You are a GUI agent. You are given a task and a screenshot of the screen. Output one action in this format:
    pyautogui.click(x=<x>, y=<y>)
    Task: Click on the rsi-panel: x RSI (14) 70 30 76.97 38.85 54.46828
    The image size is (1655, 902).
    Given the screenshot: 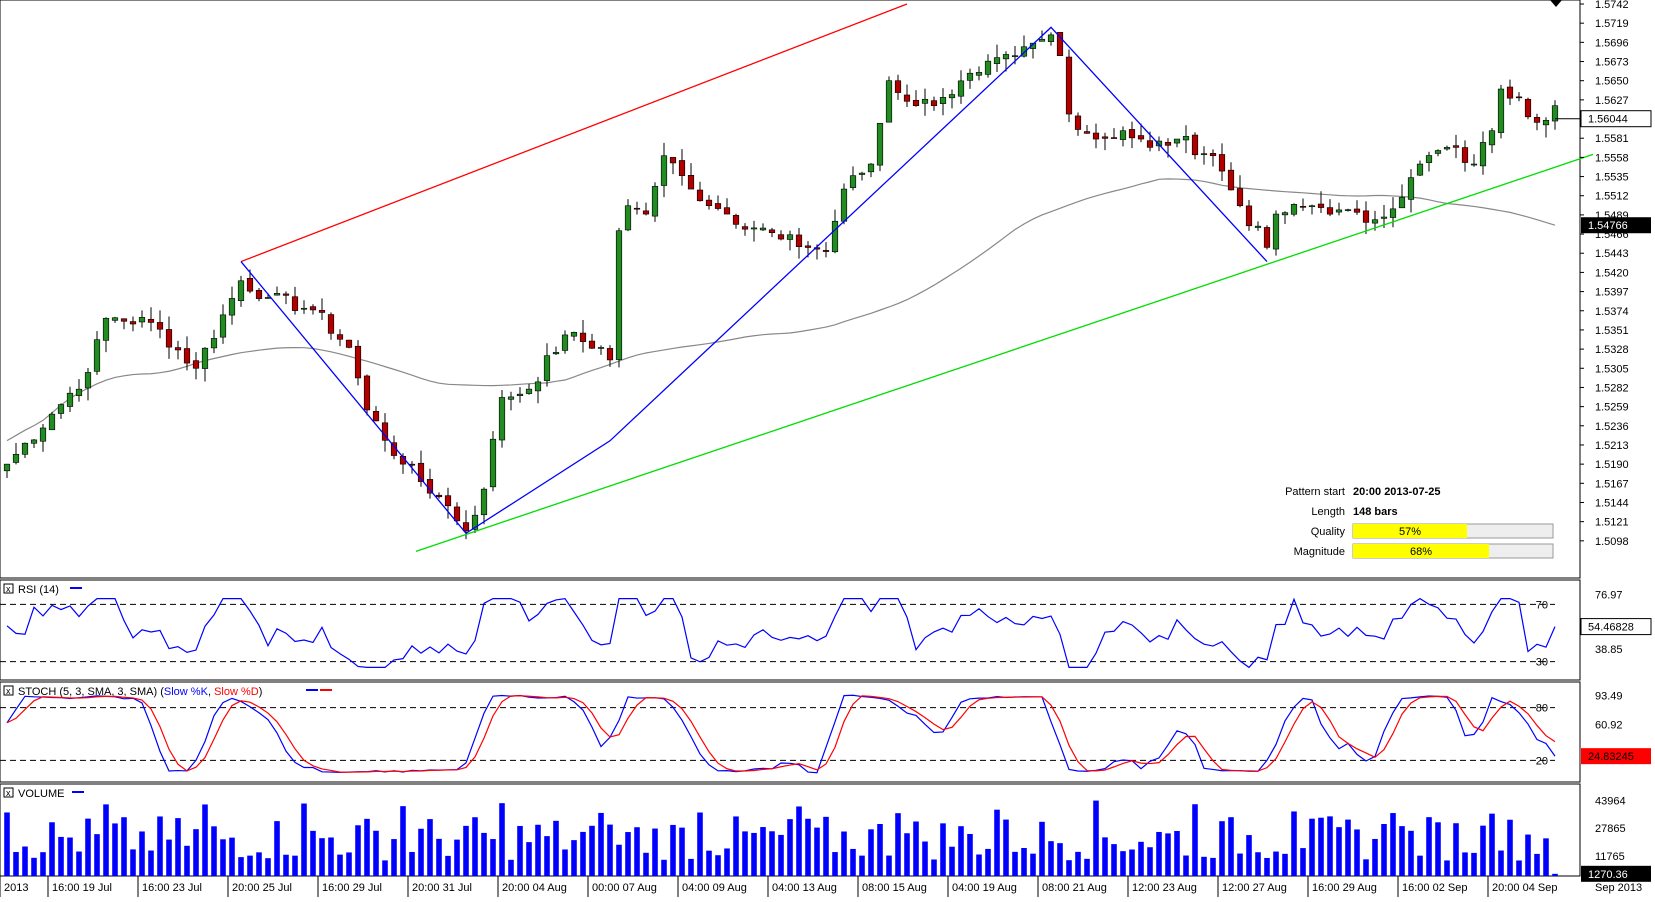 What is the action you would take?
    pyautogui.click(x=826, y=630)
    